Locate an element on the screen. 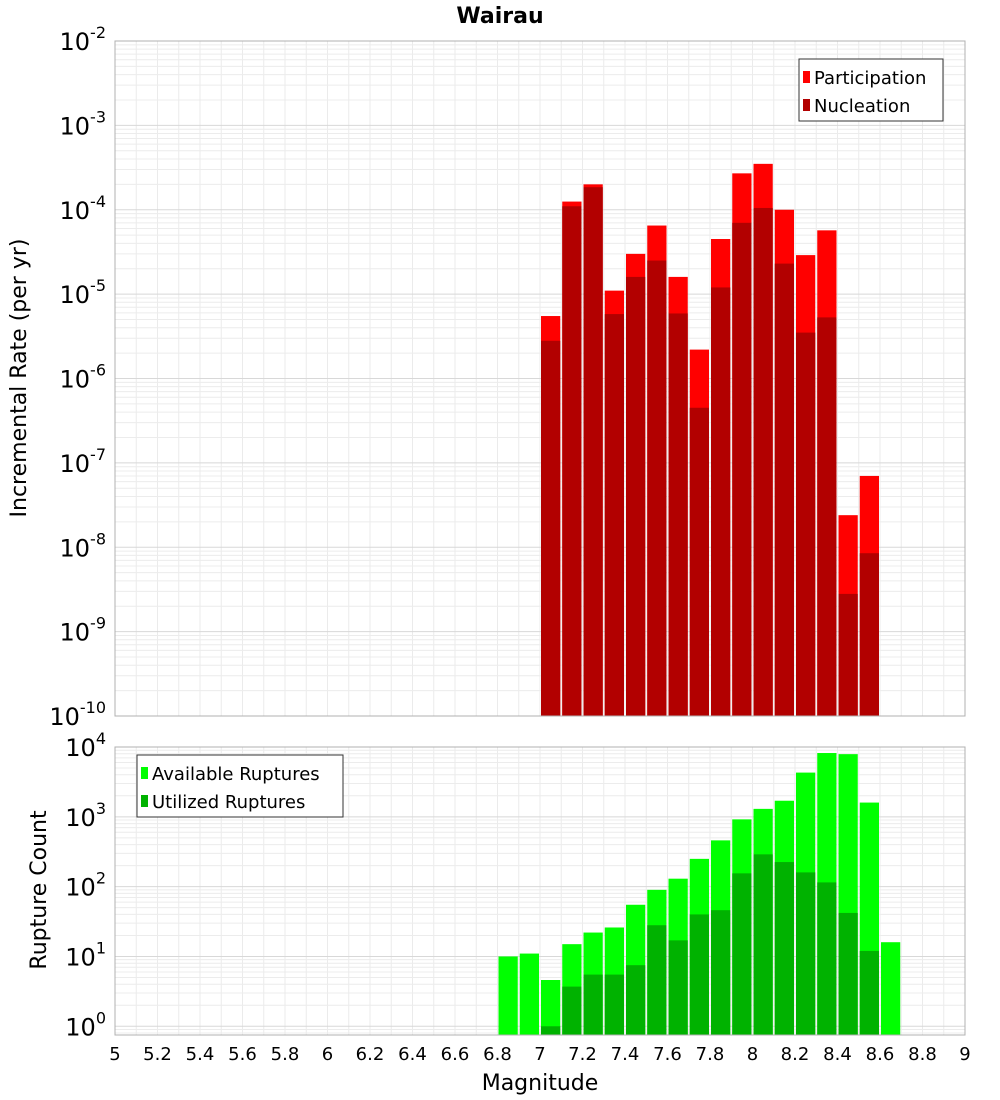 The width and height of the screenshot is (1000, 1100). chart-title: Wairau is located at coordinates (499, 16).